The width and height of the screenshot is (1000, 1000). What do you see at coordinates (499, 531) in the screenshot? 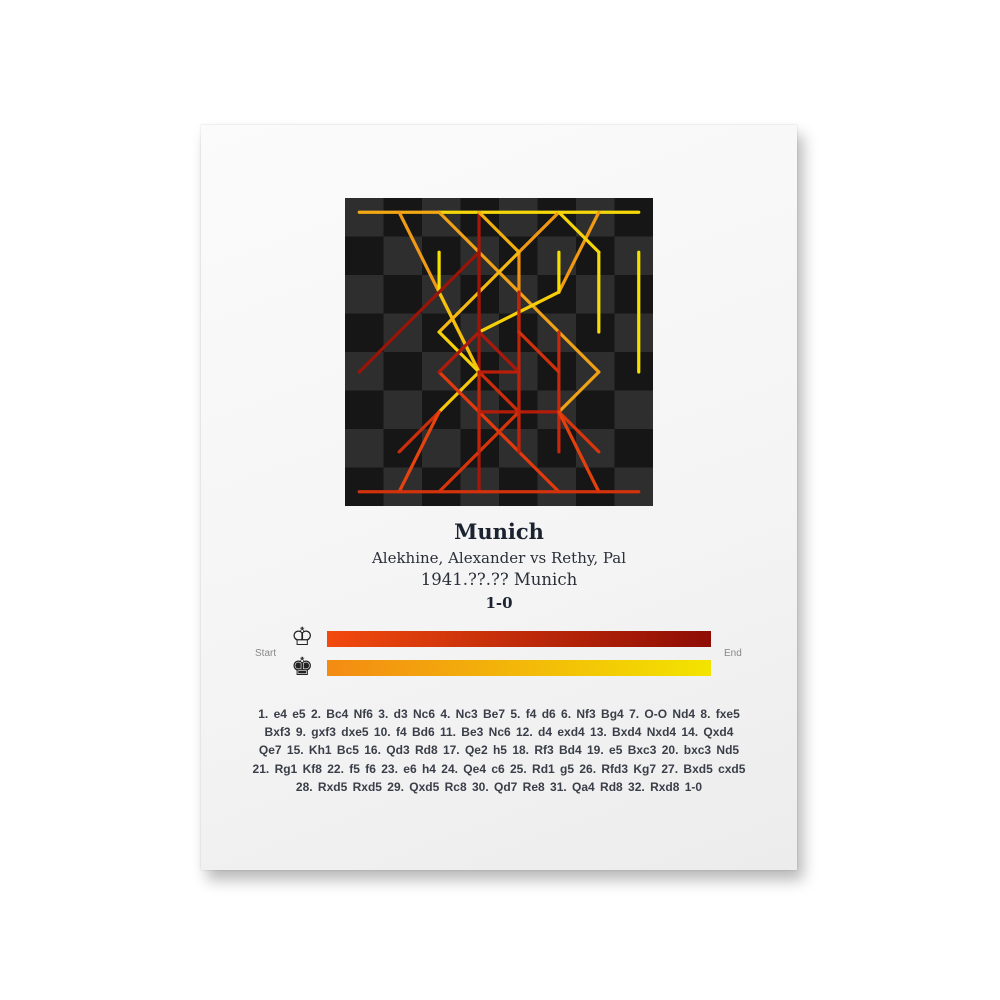
I see `game-title: Munich` at bounding box center [499, 531].